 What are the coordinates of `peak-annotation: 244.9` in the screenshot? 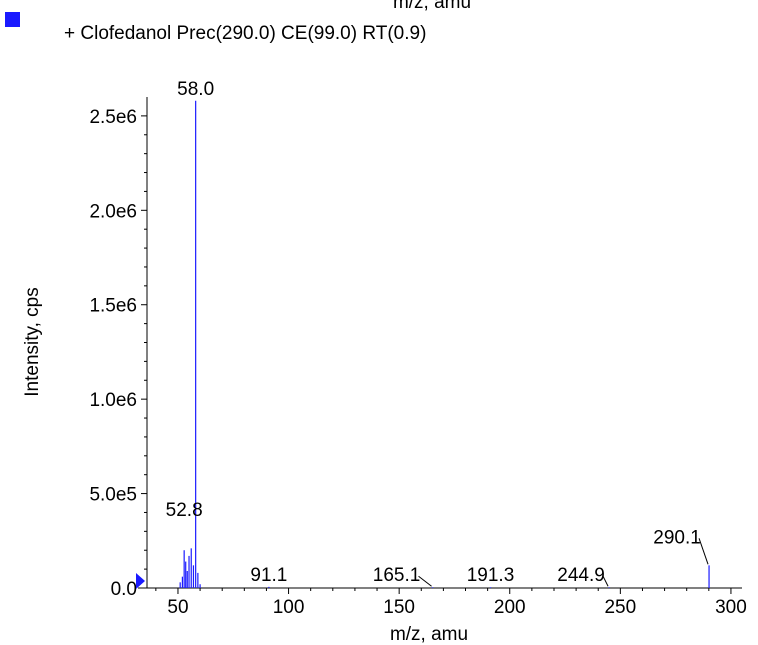 It's located at (581, 575).